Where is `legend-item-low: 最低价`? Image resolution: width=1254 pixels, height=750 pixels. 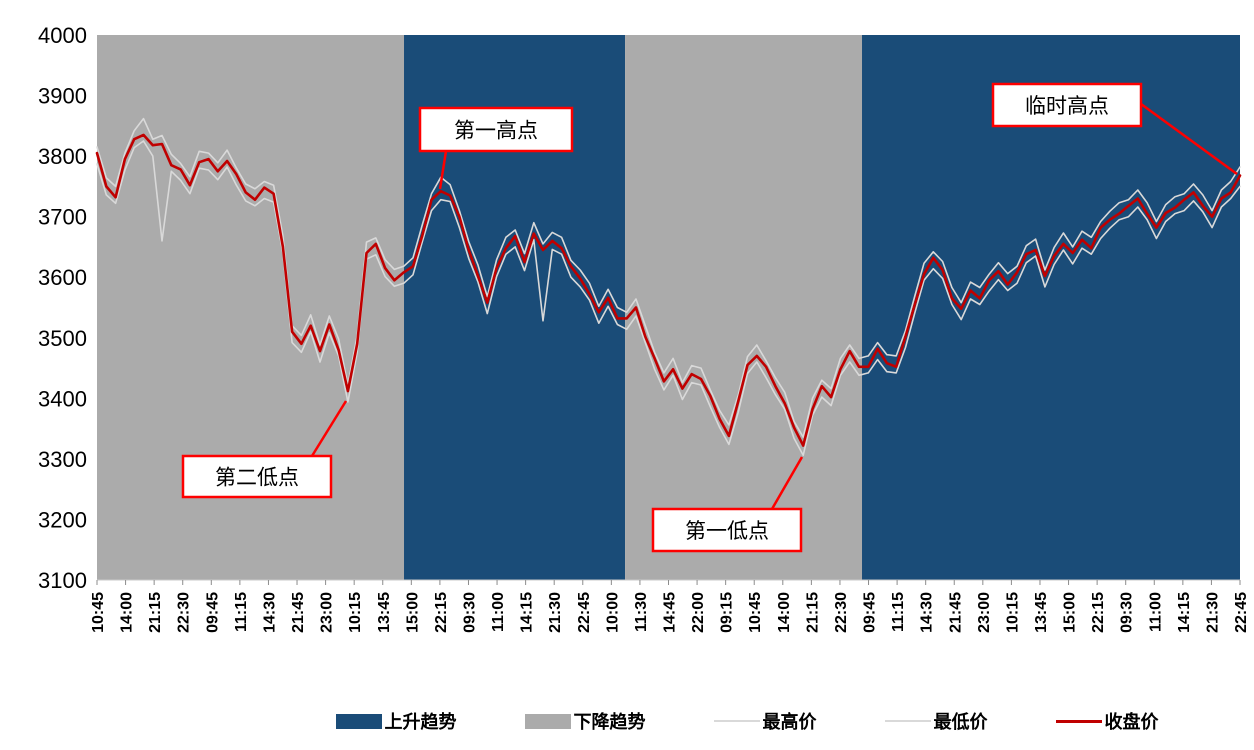
legend-item-low: 最低价 is located at coordinates (936, 721).